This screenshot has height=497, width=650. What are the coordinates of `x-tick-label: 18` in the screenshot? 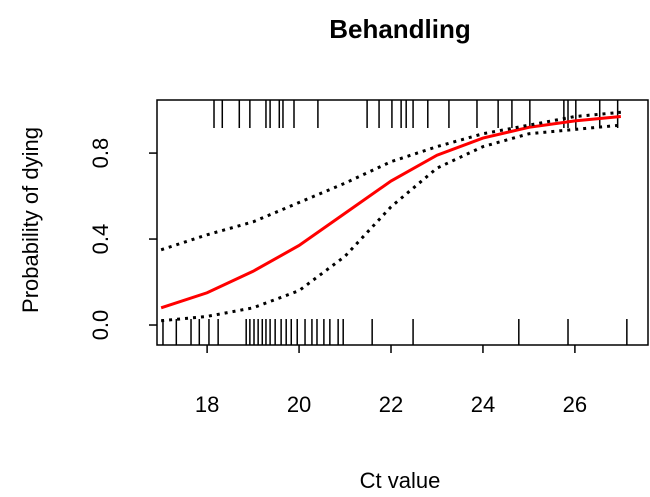 It's located at (207, 404).